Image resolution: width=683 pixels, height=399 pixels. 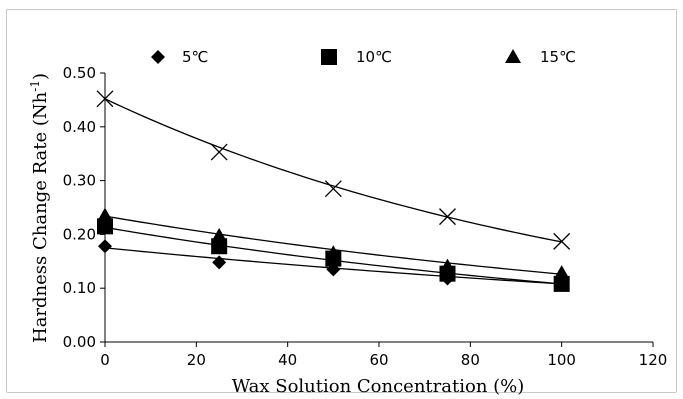 I want to click on x-axis-title: Wax Solution Concentration (%), so click(x=378, y=386).